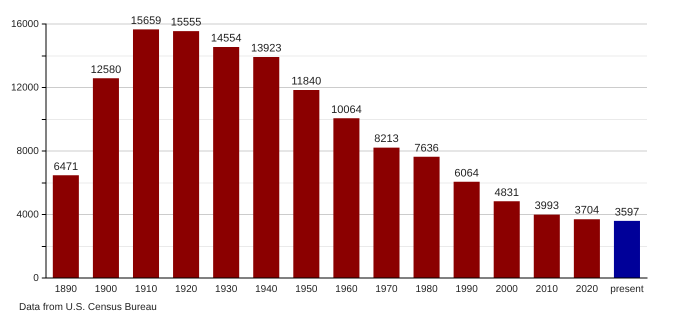 The height and width of the screenshot is (325, 675). Describe the element at coordinates (66, 289) in the screenshot. I see `x-tick-label: 1890` at that location.